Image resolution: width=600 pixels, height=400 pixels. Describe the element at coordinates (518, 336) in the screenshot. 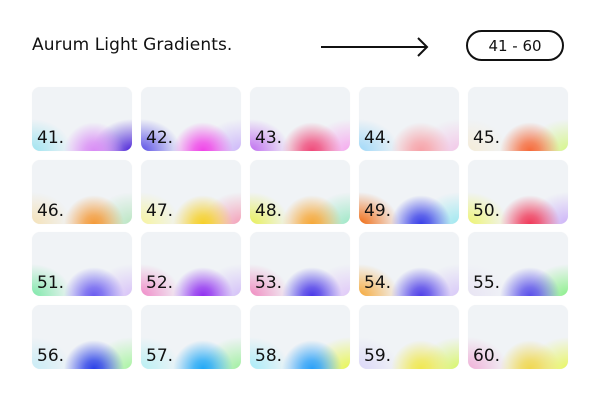

I see `gradient-card: 60.` at that location.